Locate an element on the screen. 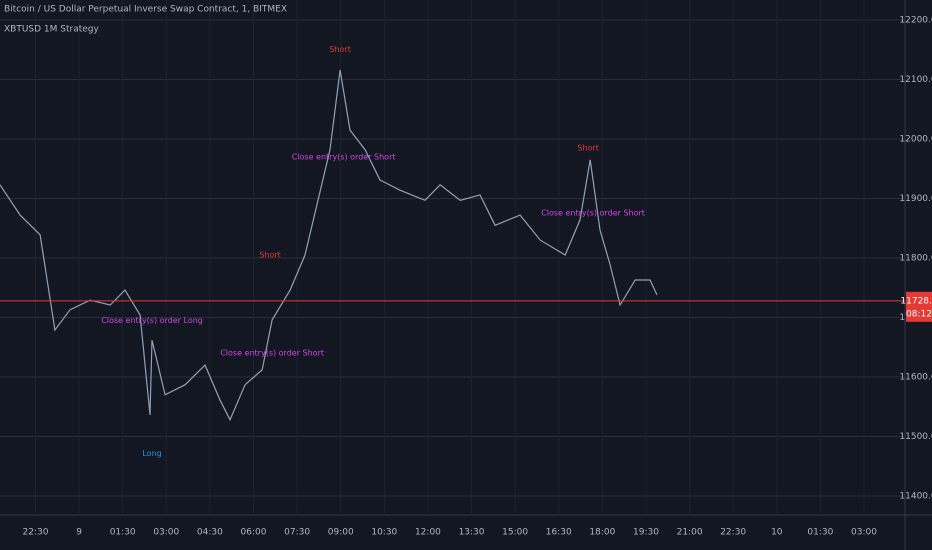 The height and width of the screenshot is (550, 932). x-tick-label: 07:30 is located at coordinates (297, 533).